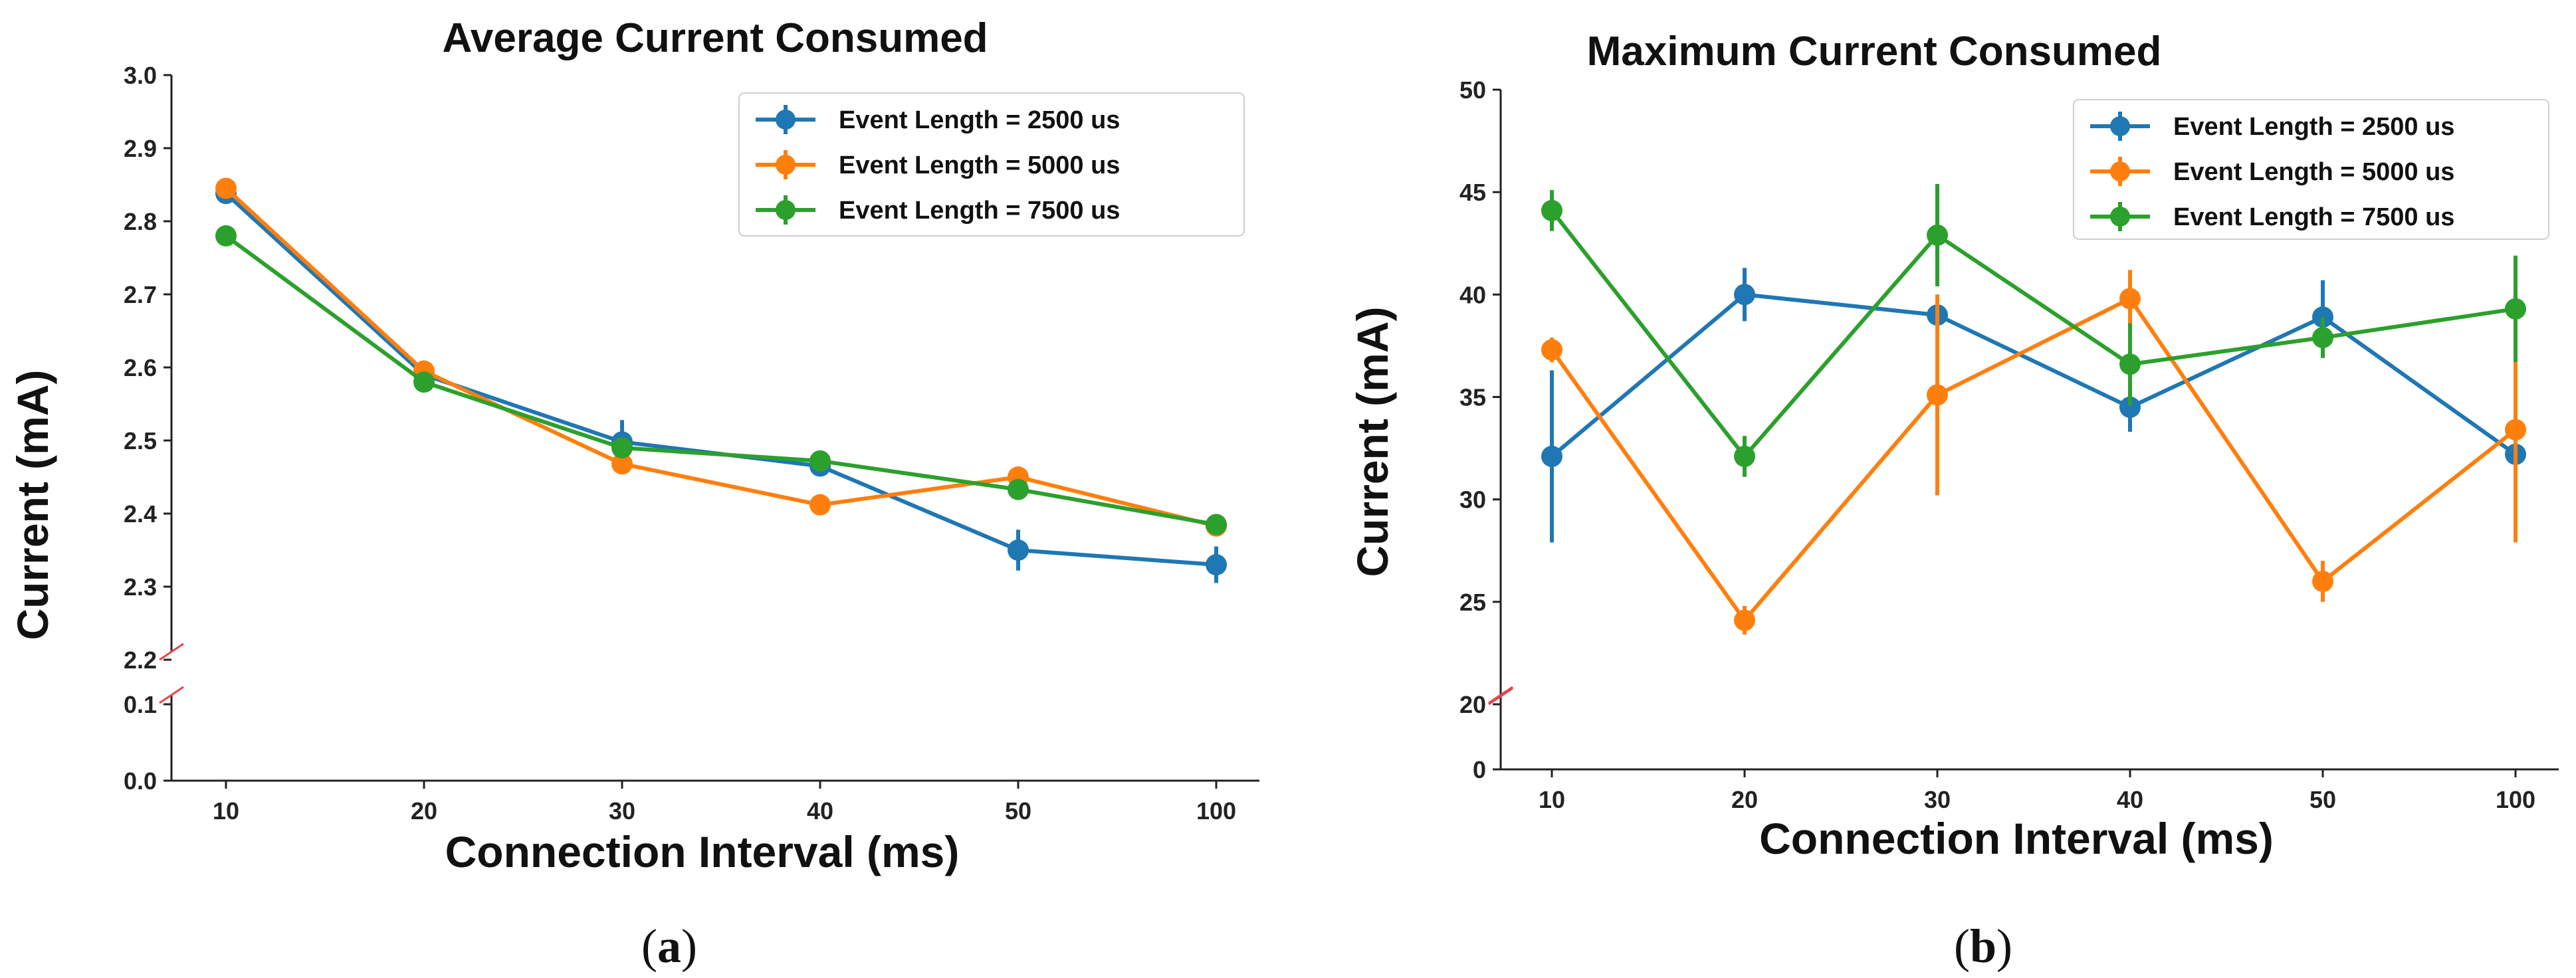  Describe the element at coordinates (1472, 294) in the screenshot. I see `y-tick-label: 40` at that location.